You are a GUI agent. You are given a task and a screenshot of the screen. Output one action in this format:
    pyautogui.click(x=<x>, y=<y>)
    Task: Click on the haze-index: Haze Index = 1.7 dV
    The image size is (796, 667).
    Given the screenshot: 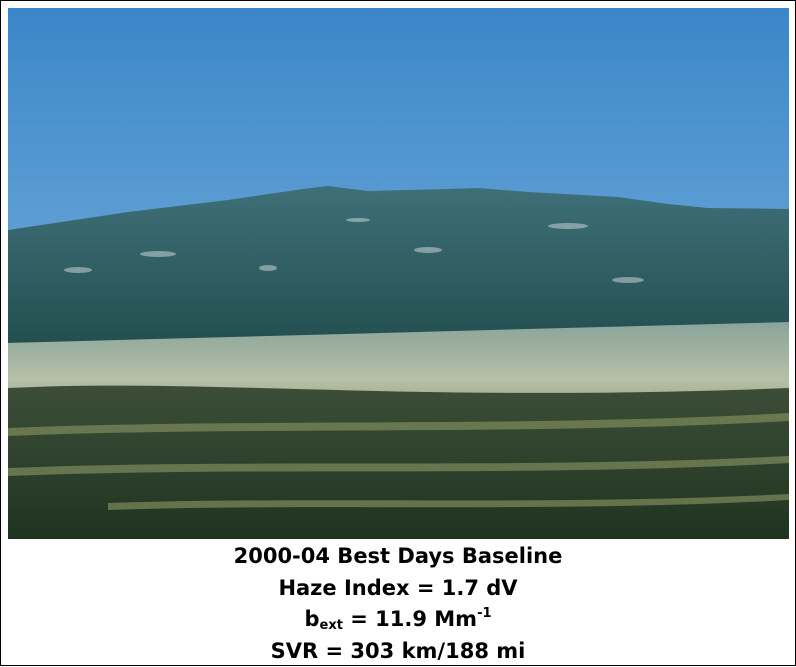 What is the action you would take?
    pyautogui.click(x=398, y=589)
    